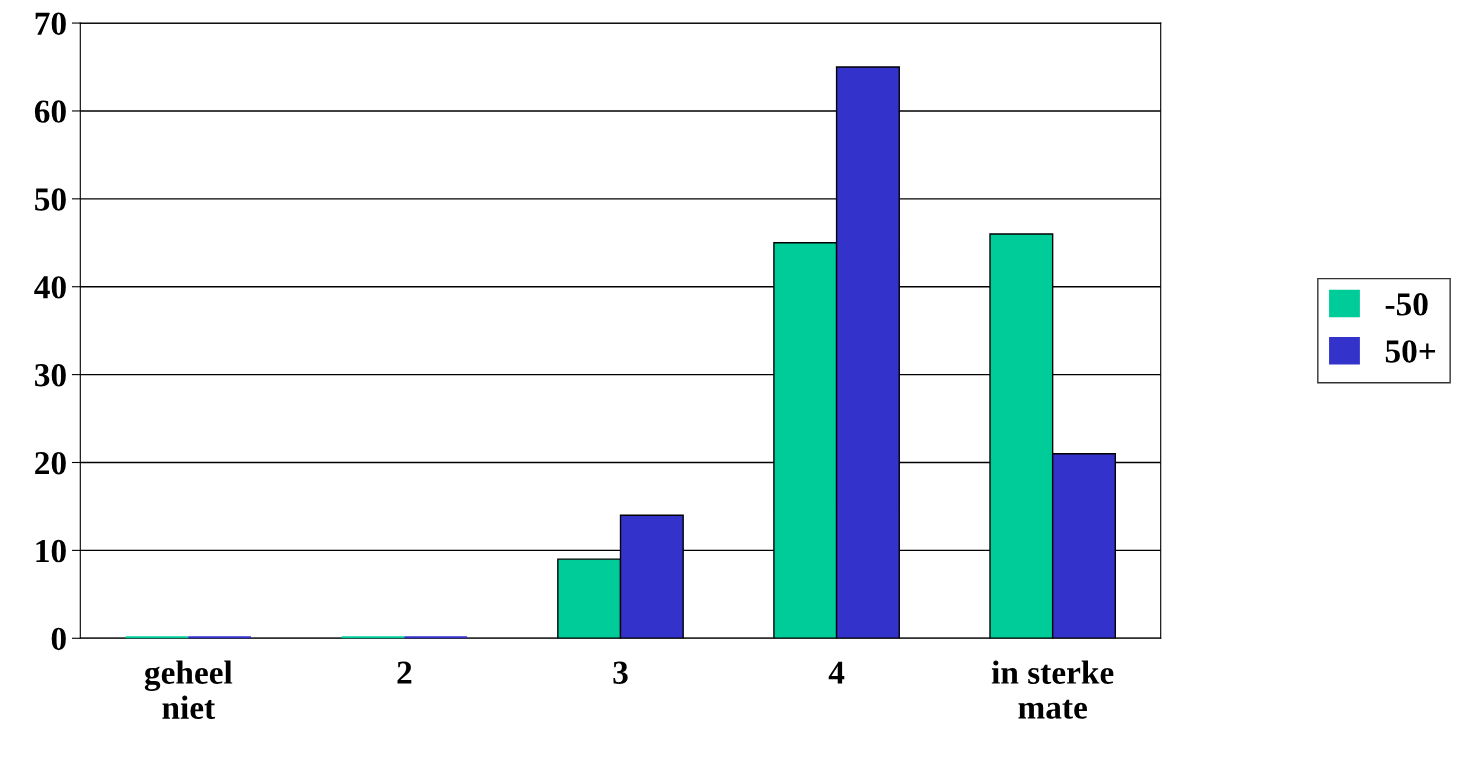 This screenshot has width=1460, height=769. What do you see at coordinates (50, 463) in the screenshot?
I see `y-tick-label: 20` at bounding box center [50, 463].